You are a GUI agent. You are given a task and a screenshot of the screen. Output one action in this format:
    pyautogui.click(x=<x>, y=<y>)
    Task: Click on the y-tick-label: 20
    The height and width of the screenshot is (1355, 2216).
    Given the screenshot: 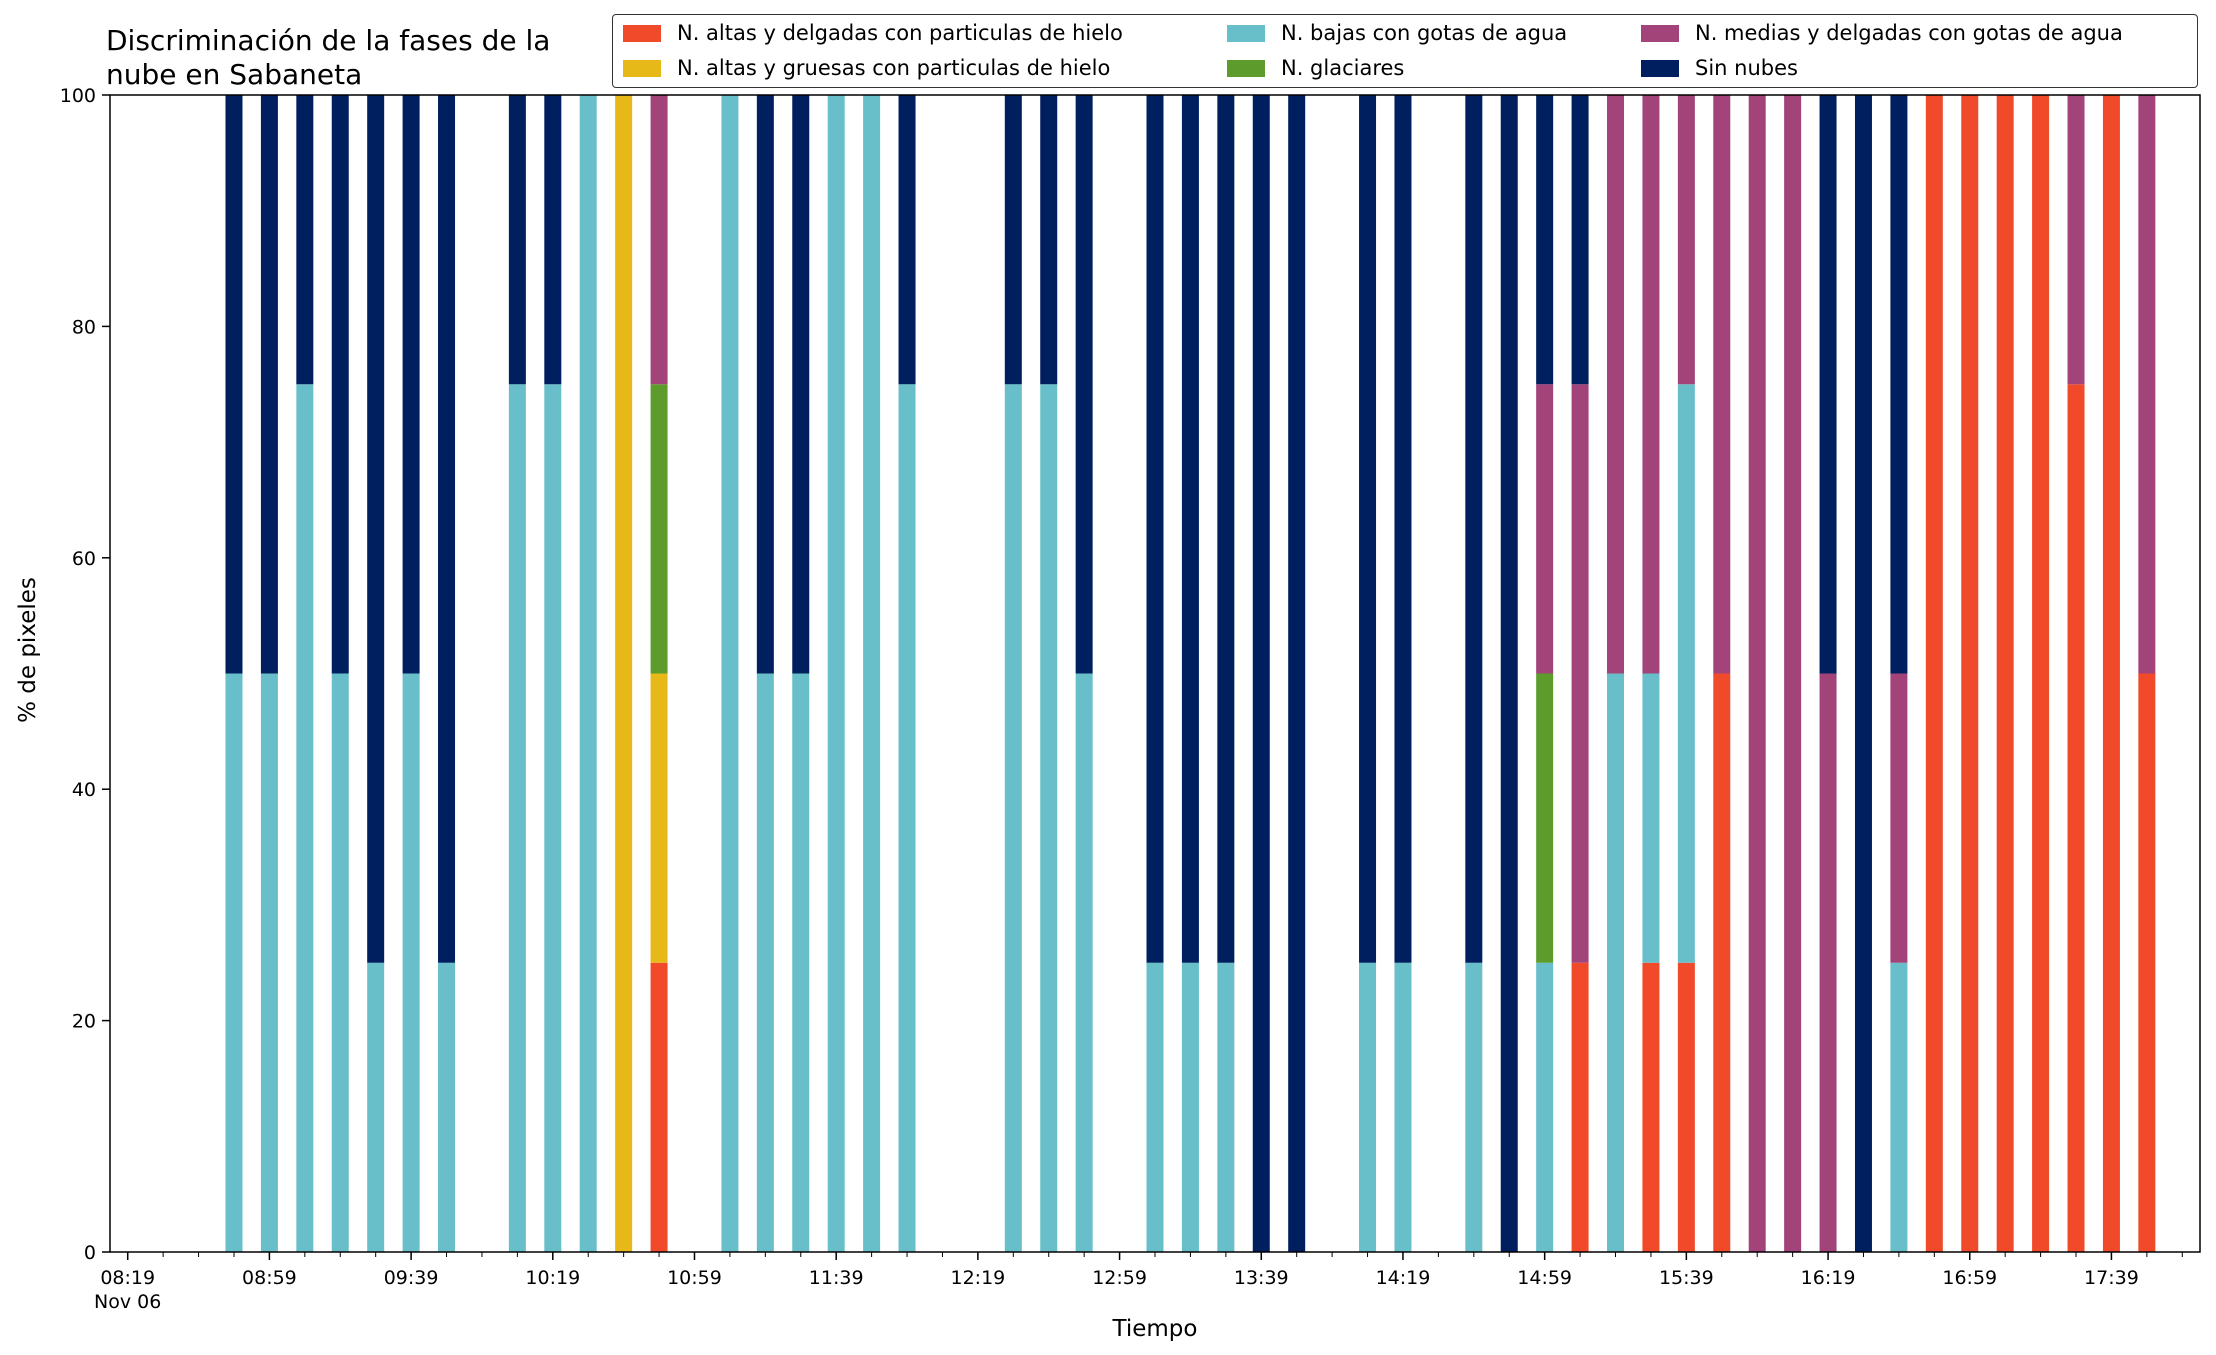 What is the action you would take?
    pyautogui.click(x=84, y=1022)
    